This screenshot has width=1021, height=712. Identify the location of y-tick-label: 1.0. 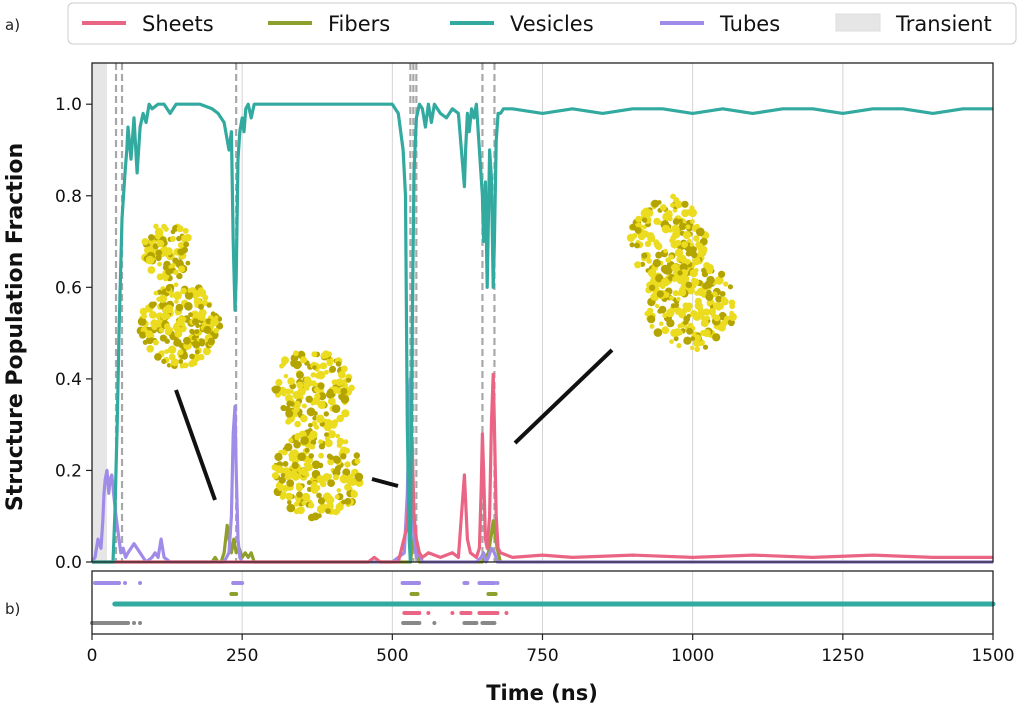
(68, 105).